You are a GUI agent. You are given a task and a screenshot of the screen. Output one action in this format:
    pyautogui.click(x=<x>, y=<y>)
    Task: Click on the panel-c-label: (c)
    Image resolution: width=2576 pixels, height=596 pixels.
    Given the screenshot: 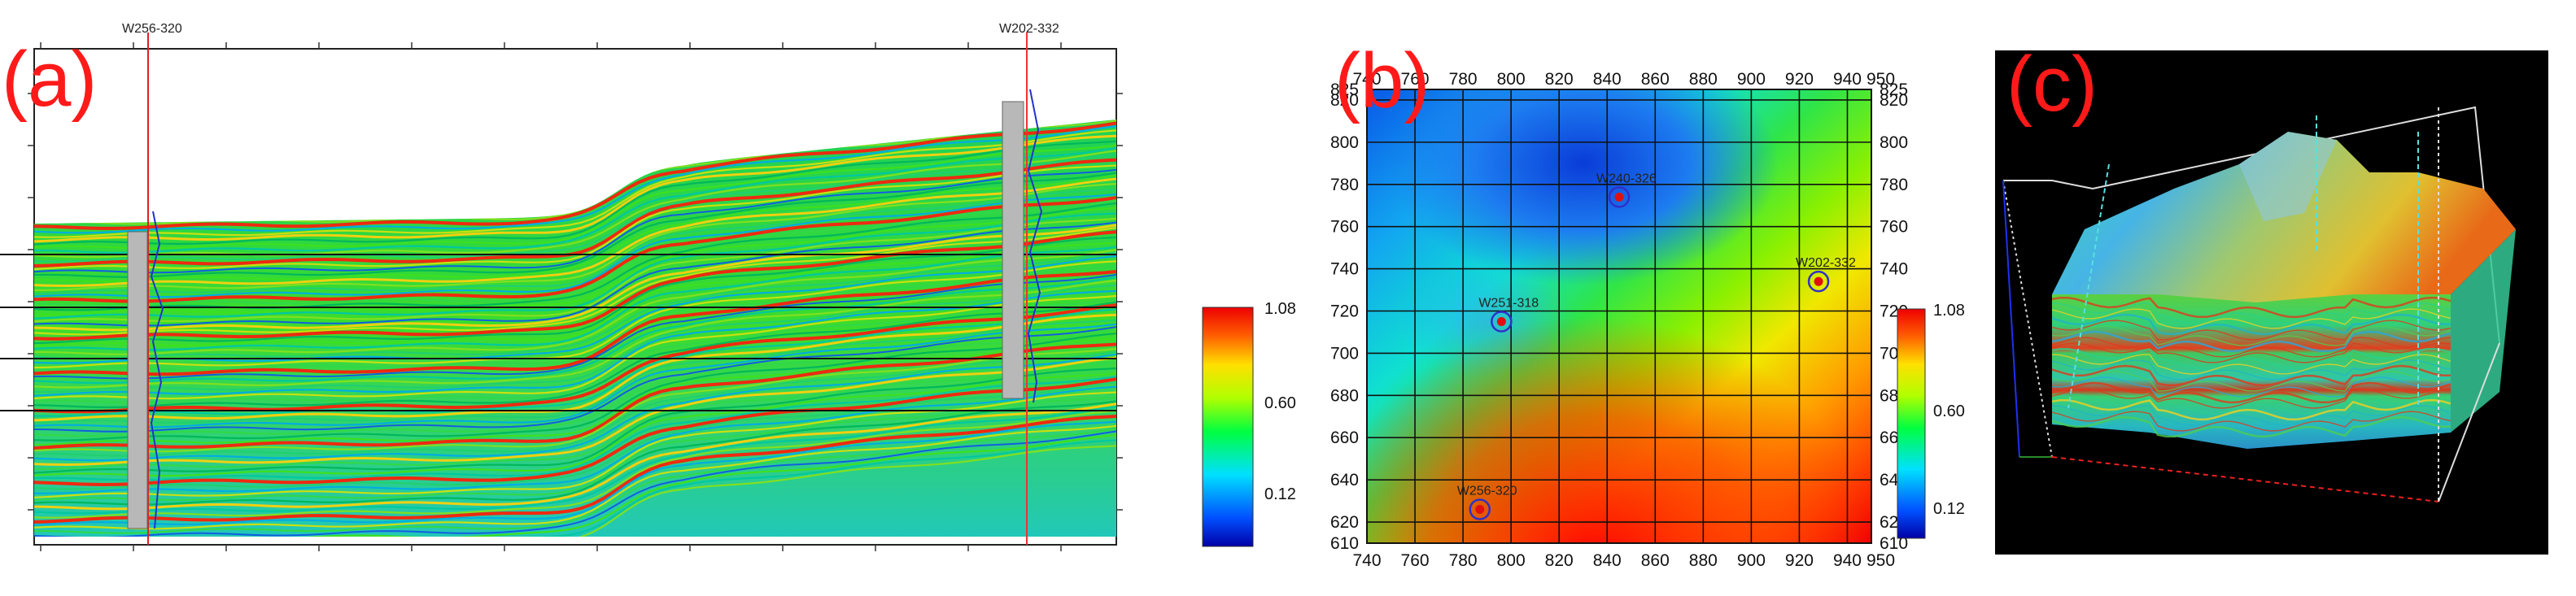 What is the action you would take?
    pyautogui.click(x=2052, y=84)
    